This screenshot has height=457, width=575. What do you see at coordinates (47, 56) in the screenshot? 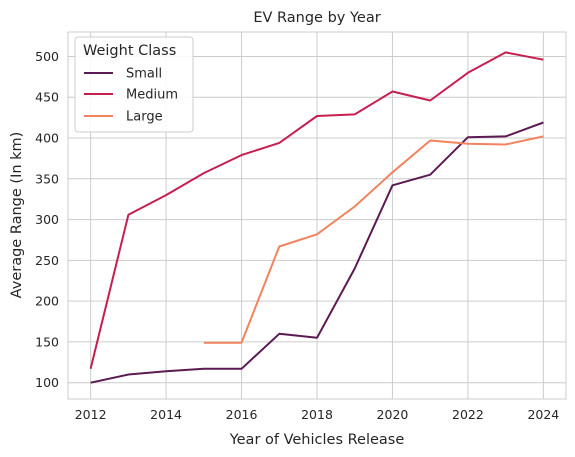
I see `y-tick-label: 500` at bounding box center [47, 56].